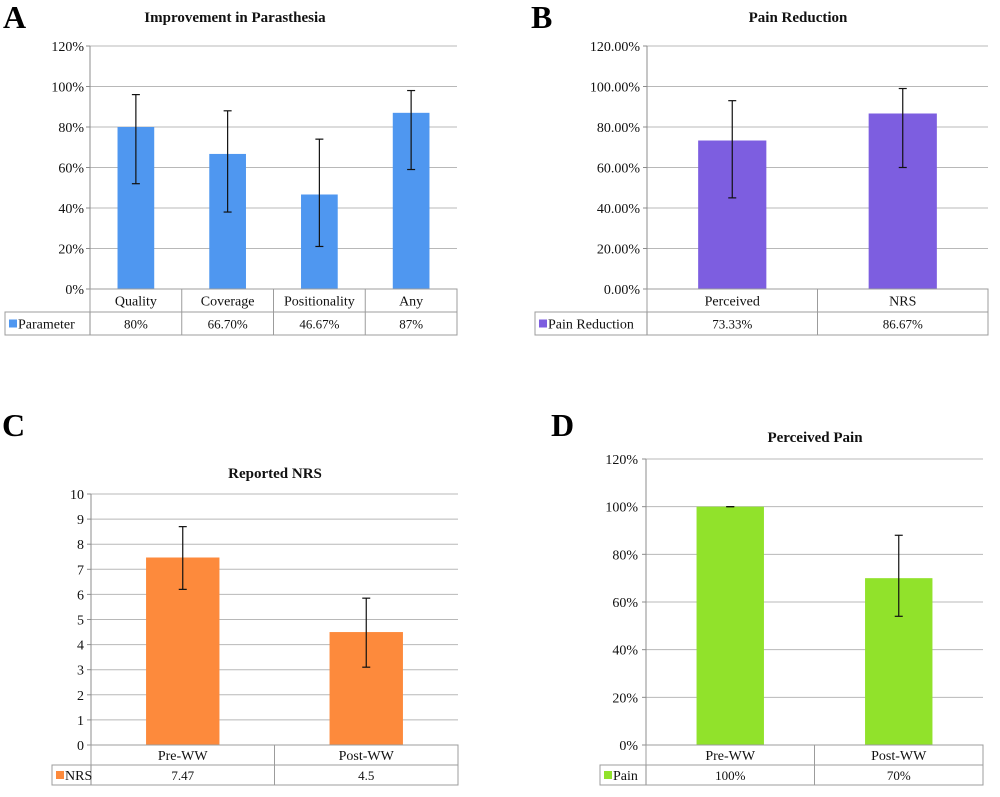 This screenshot has height=797, width=1000. I want to click on y-tick-label: 9, so click(80, 520).